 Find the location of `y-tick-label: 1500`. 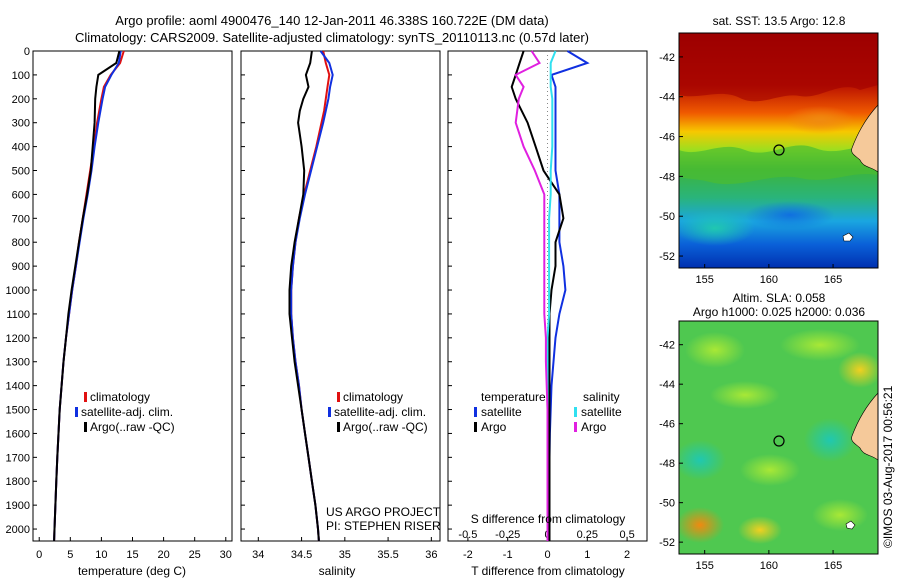

y-tick-label: 1500 is located at coordinates (18, 411).